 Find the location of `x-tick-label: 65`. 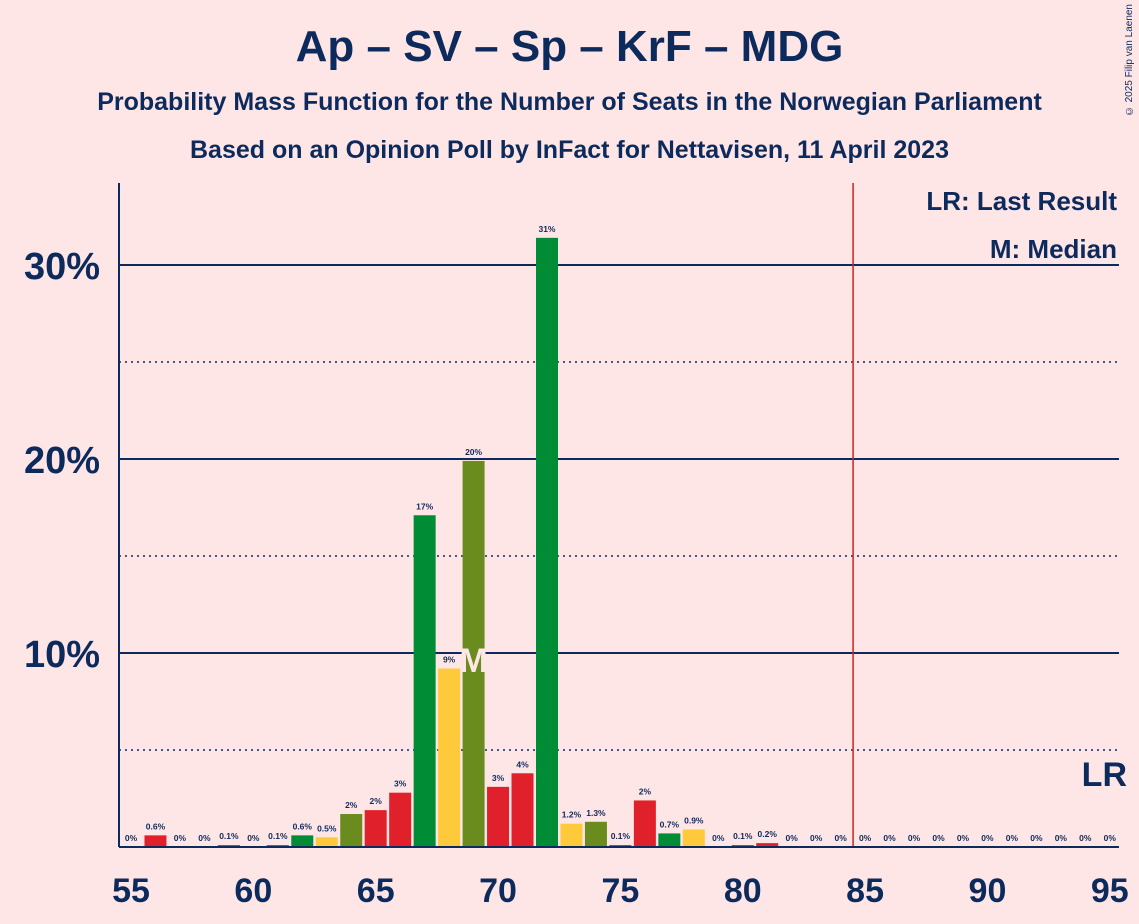

x-tick-label: 65 is located at coordinates (376, 891).